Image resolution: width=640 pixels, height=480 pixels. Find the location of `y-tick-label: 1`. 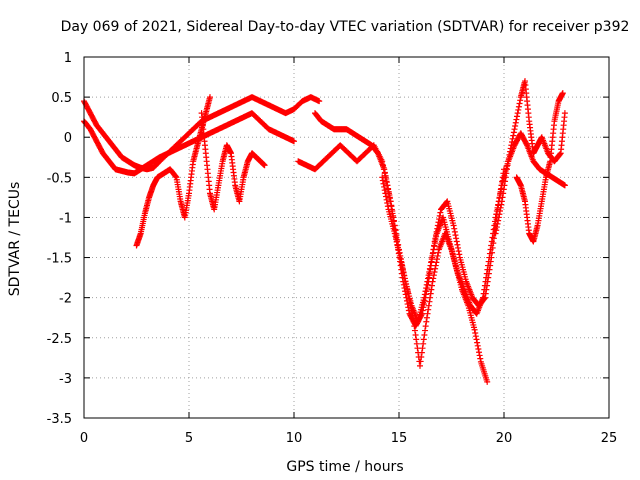

y-tick-label: 1 is located at coordinates (68, 58).